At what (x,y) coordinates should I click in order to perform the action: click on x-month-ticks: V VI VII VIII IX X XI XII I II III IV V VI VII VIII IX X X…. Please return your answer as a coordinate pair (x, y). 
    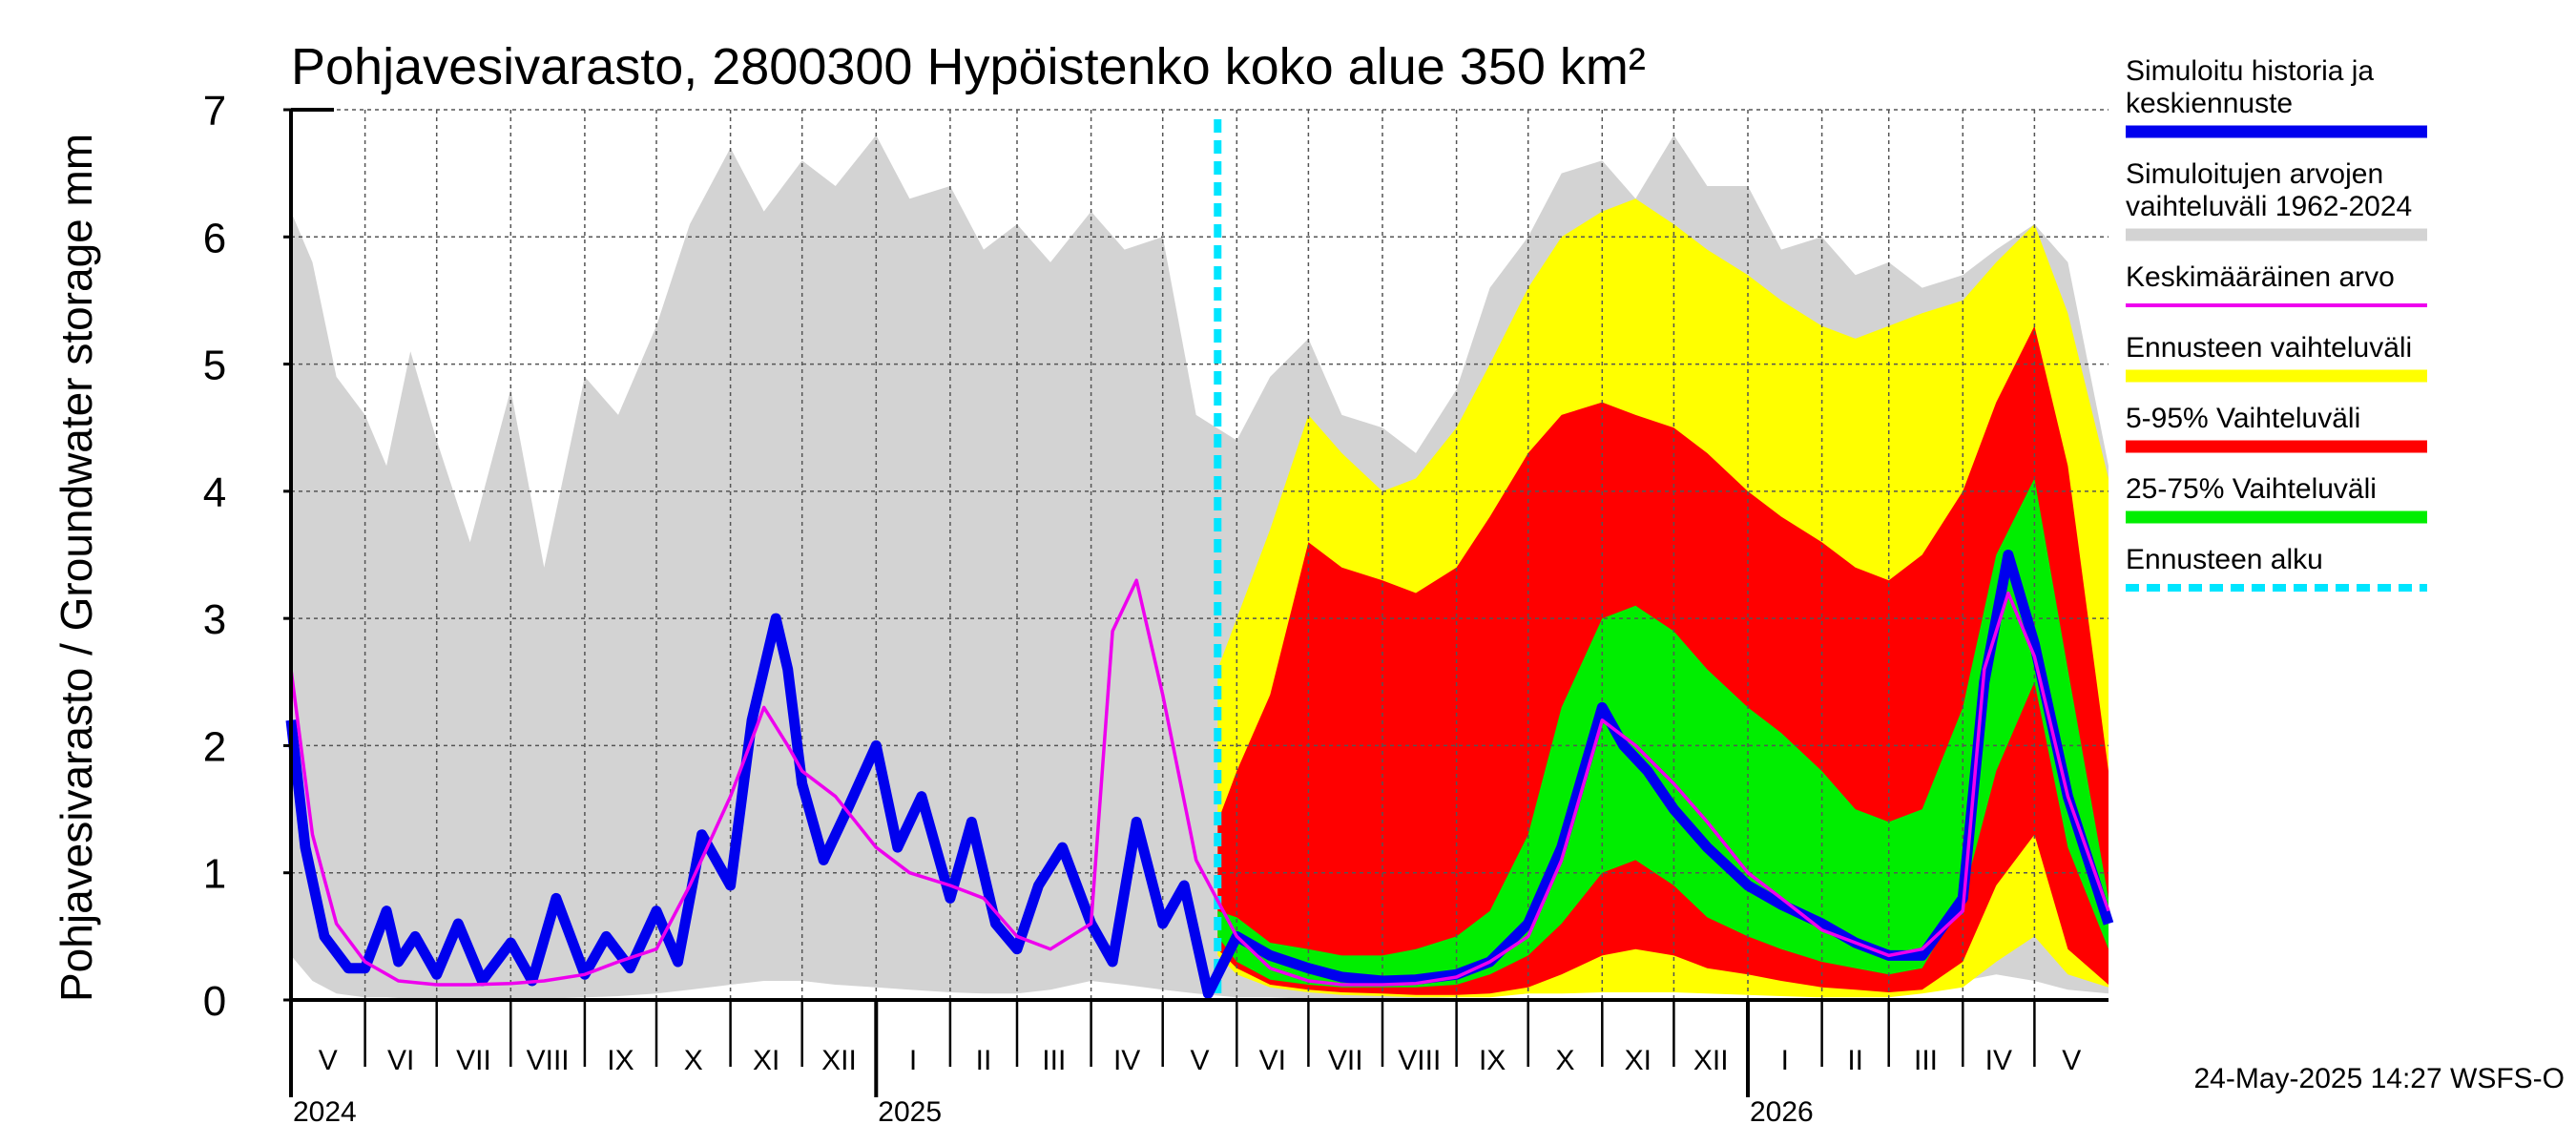
    Looking at the image, I should click on (1185, 1064).